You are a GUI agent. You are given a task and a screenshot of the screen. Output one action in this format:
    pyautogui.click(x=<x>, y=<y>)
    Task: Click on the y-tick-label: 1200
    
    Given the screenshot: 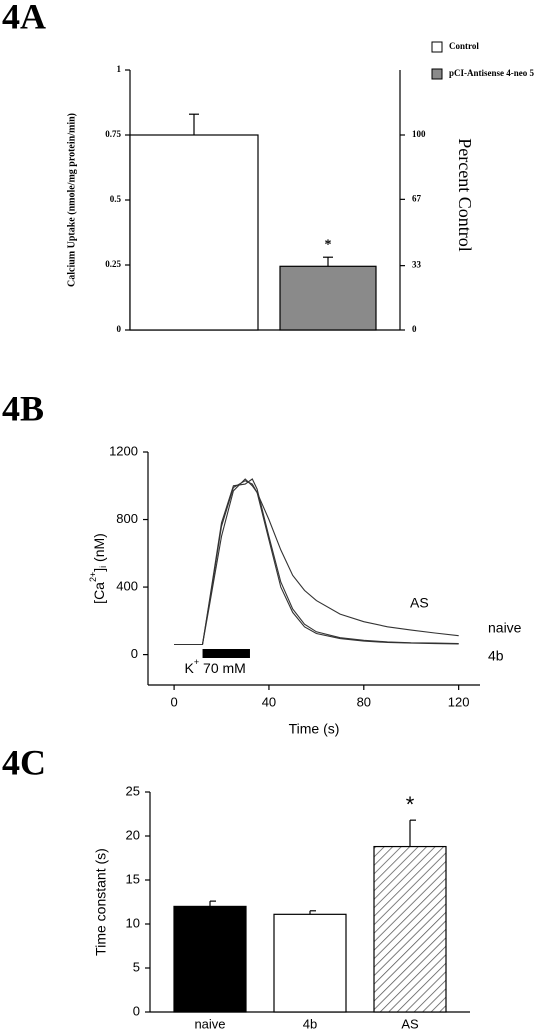 What is the action you would take?
    pyautogui.click(x=123, y=450)
    